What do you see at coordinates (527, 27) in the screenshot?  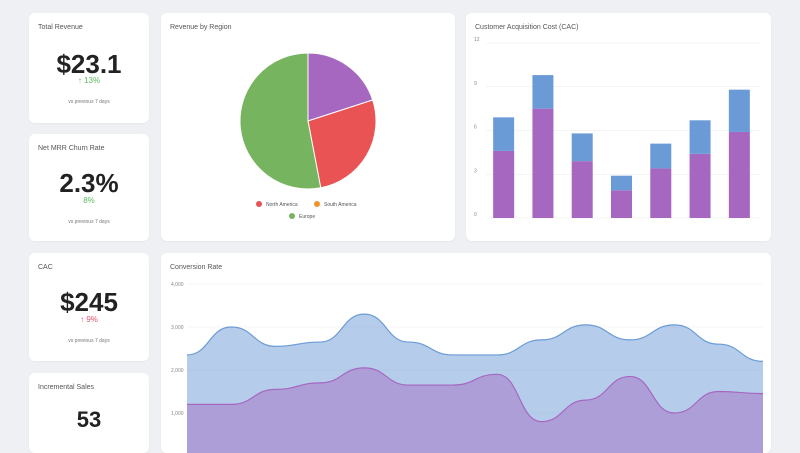 I see `chart-title: Customer Acquisition Cost (CAC)` at bounding box center [527, 27].